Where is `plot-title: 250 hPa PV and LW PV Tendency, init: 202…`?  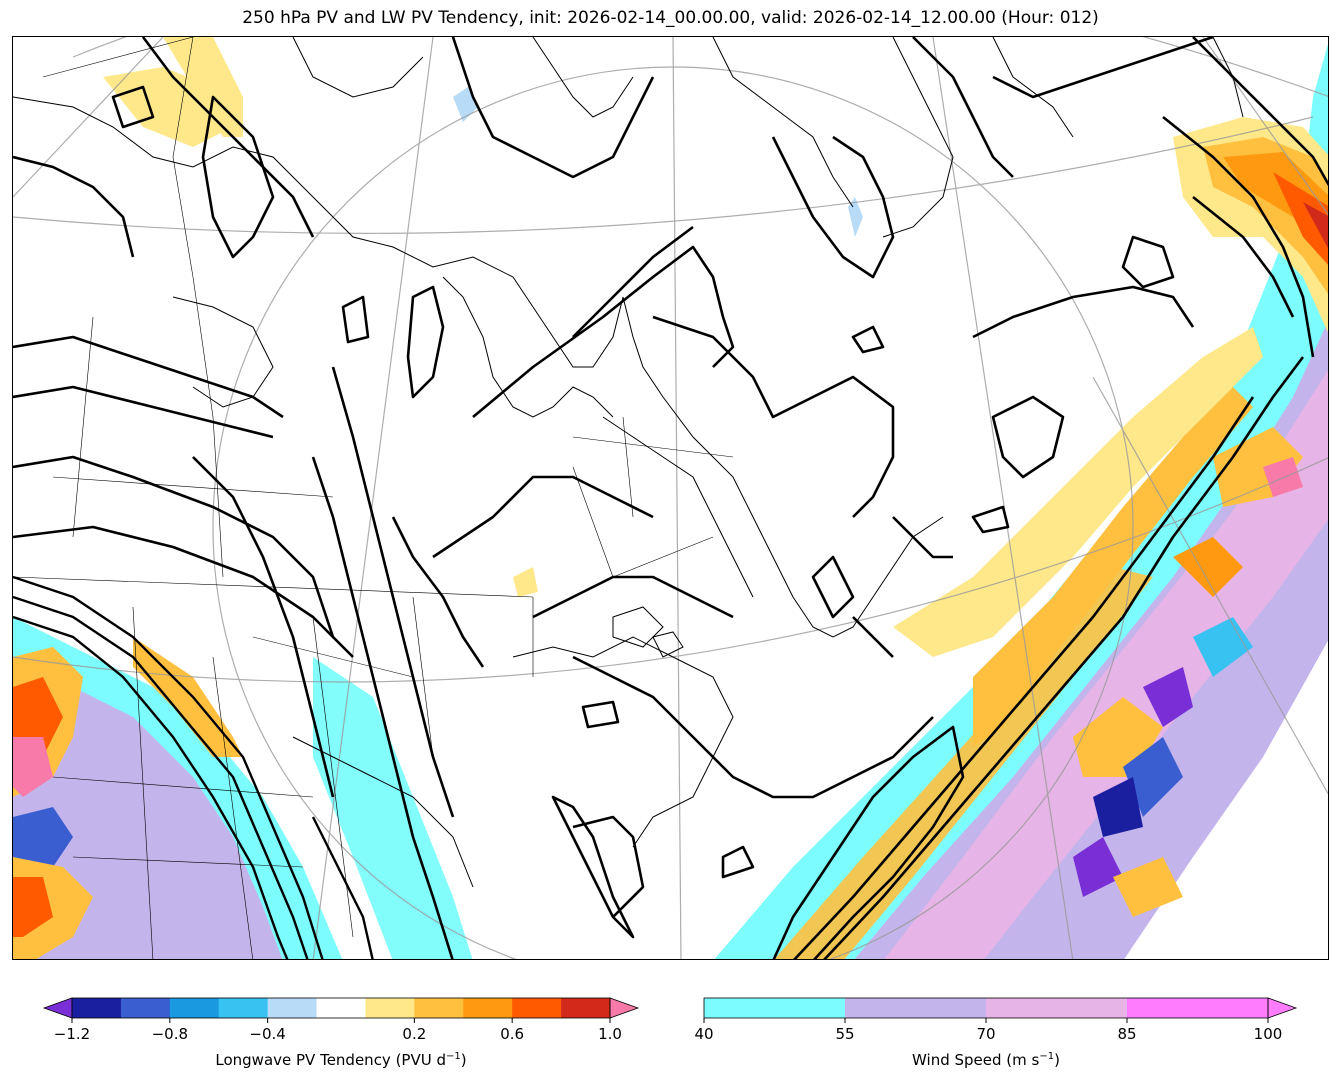
plot-title: 250 hPa PV and LW PV Tendency, init: 202… is located at coordinates (670, 18).